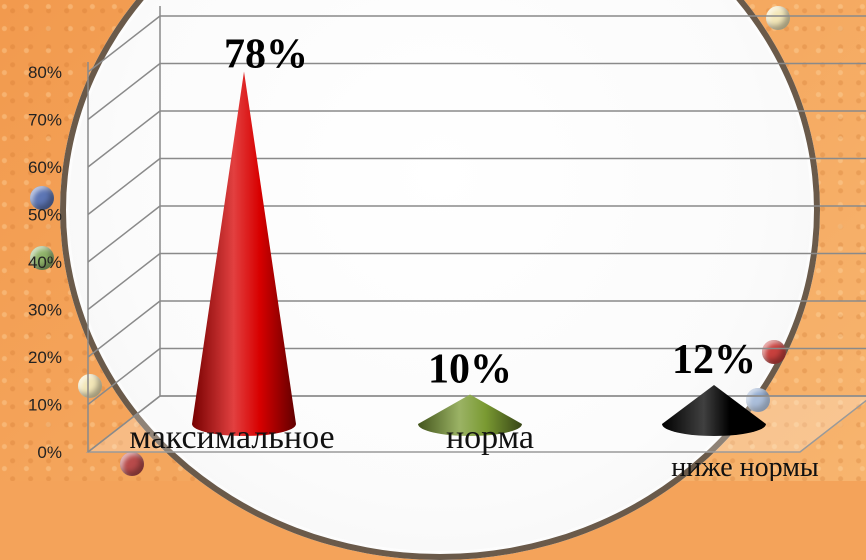 The height and width of the screenshot is (560, 866). Describe the element at coordinates (45, 167) in the screenshot. I see `y-tick-label: 60%` at that location.